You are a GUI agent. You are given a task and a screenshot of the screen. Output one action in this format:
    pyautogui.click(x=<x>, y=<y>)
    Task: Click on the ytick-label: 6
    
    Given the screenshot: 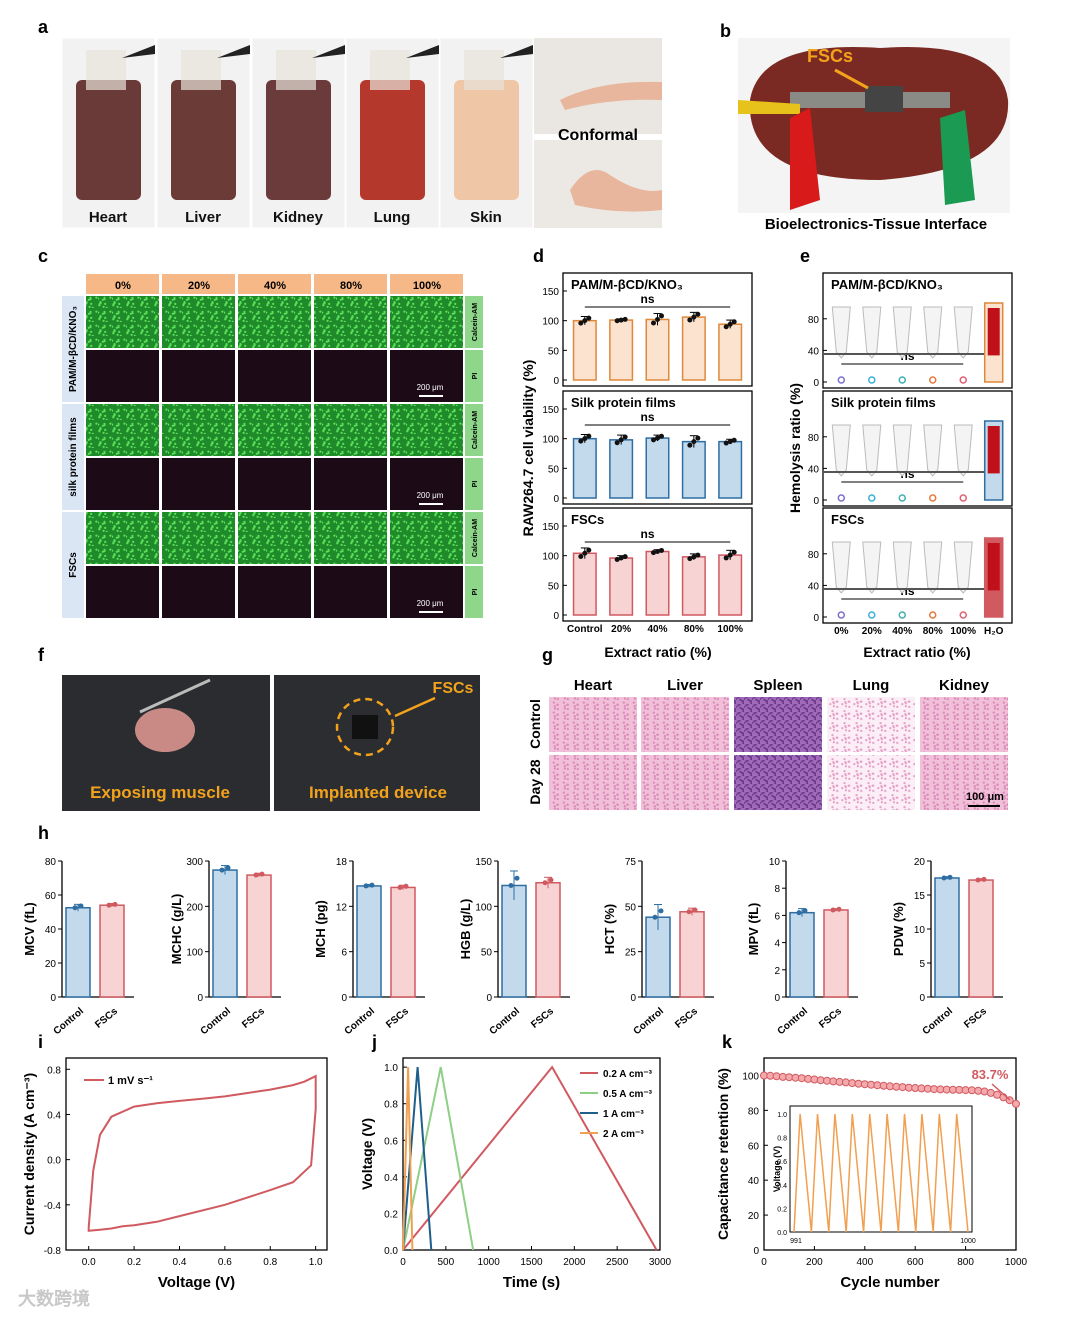 What is the action you would take?
    pyautogui.click(x=344, y=953)
    